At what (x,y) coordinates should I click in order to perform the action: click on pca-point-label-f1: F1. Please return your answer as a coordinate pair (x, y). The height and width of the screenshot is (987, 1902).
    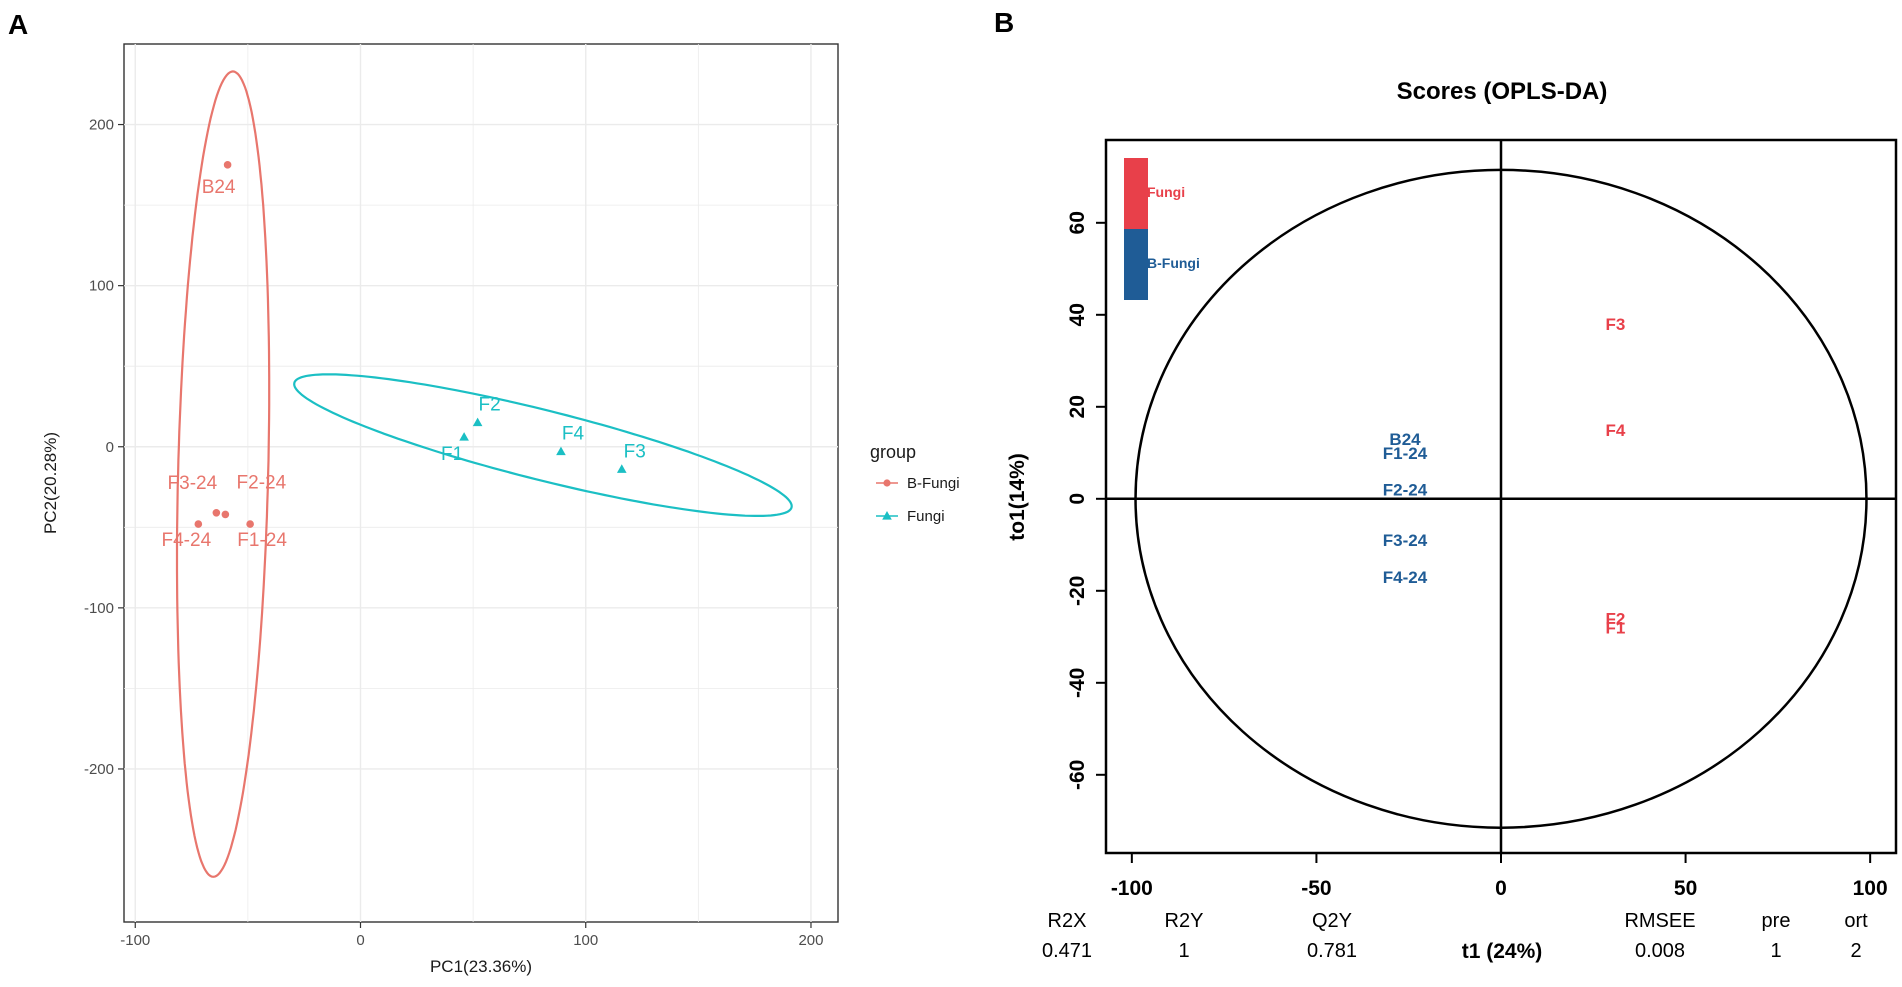
    Looking at the image, I should click on (452, 454).